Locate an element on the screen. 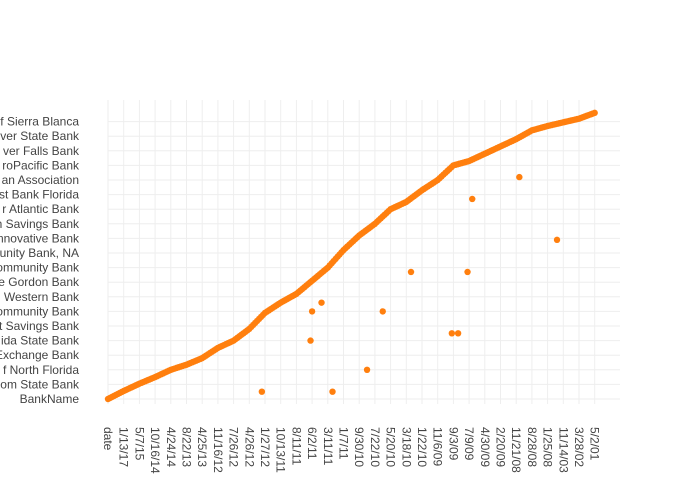  x-tick-label: 7/22/10 is located at coordinates (375, 447).